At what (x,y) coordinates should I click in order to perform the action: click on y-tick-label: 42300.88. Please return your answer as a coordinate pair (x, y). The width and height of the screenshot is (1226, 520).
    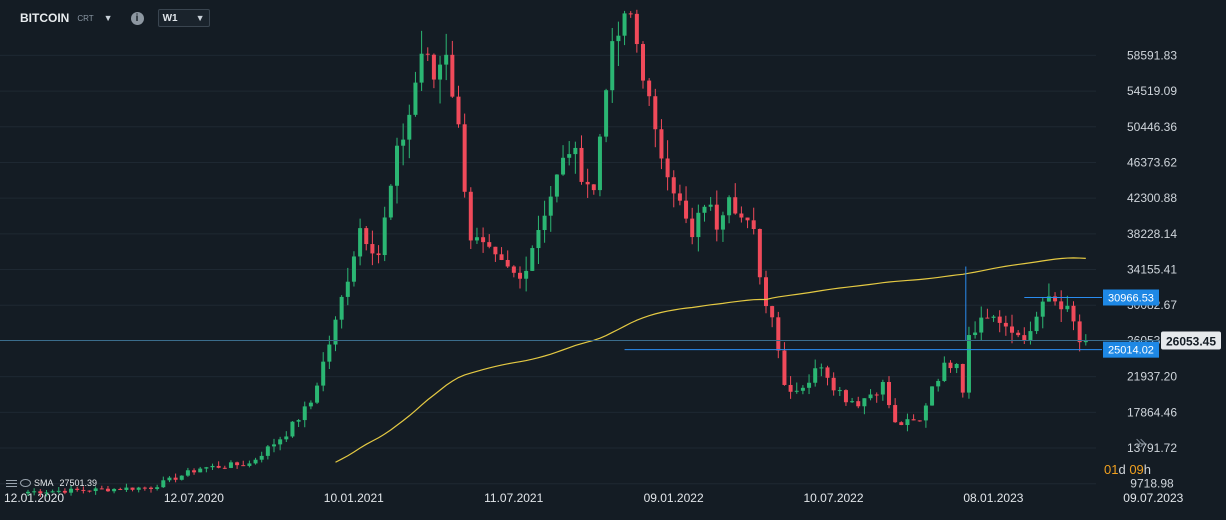
    Looking at the image, I should click on (1152, 198).